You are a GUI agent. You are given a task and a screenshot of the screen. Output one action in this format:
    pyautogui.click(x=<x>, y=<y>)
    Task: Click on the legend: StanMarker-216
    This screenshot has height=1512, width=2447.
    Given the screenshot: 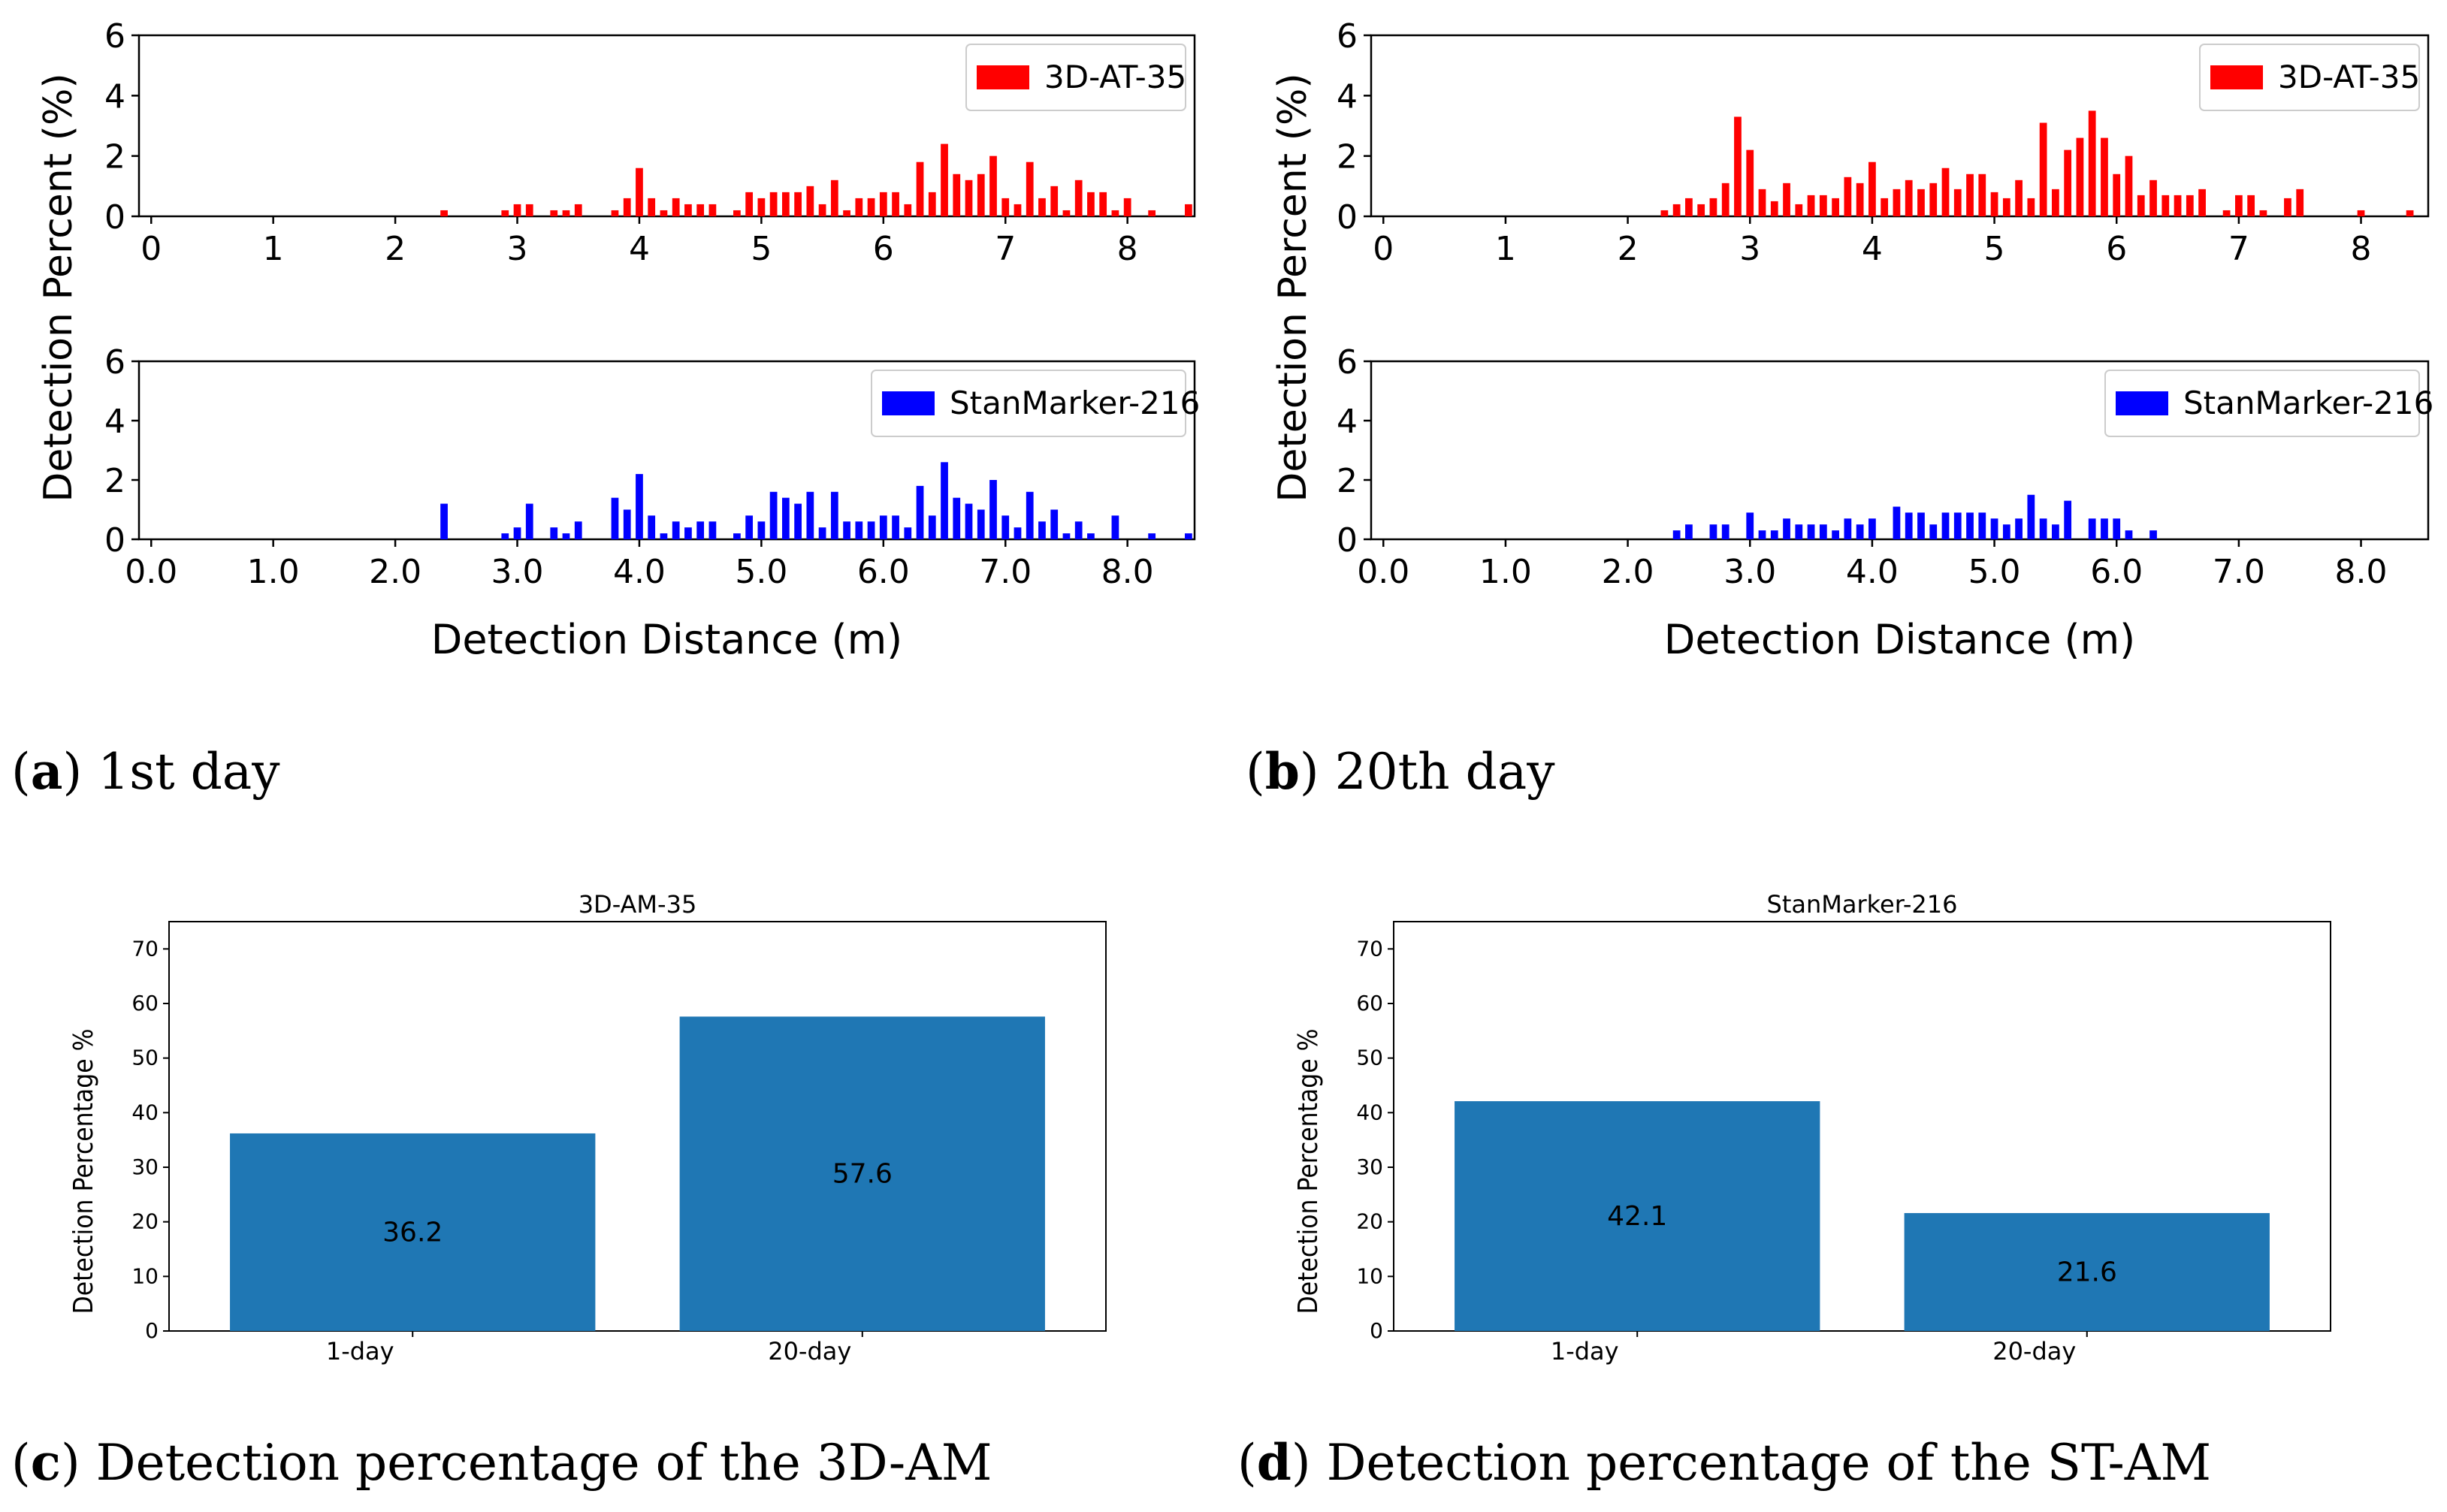 What is the action you would take?
    pyautogui.click(x=2268, y=403)
    